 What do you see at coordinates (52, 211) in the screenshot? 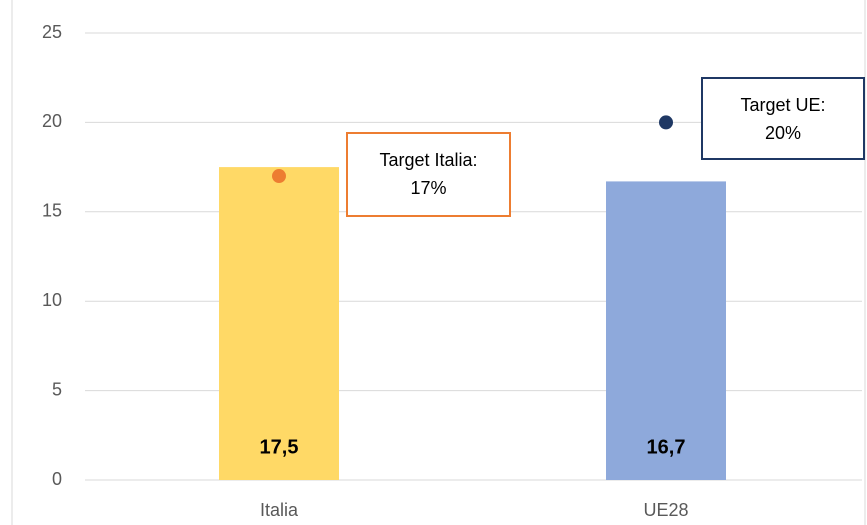
I see `y-tick-label: 15` at bounding box center [52, 211].